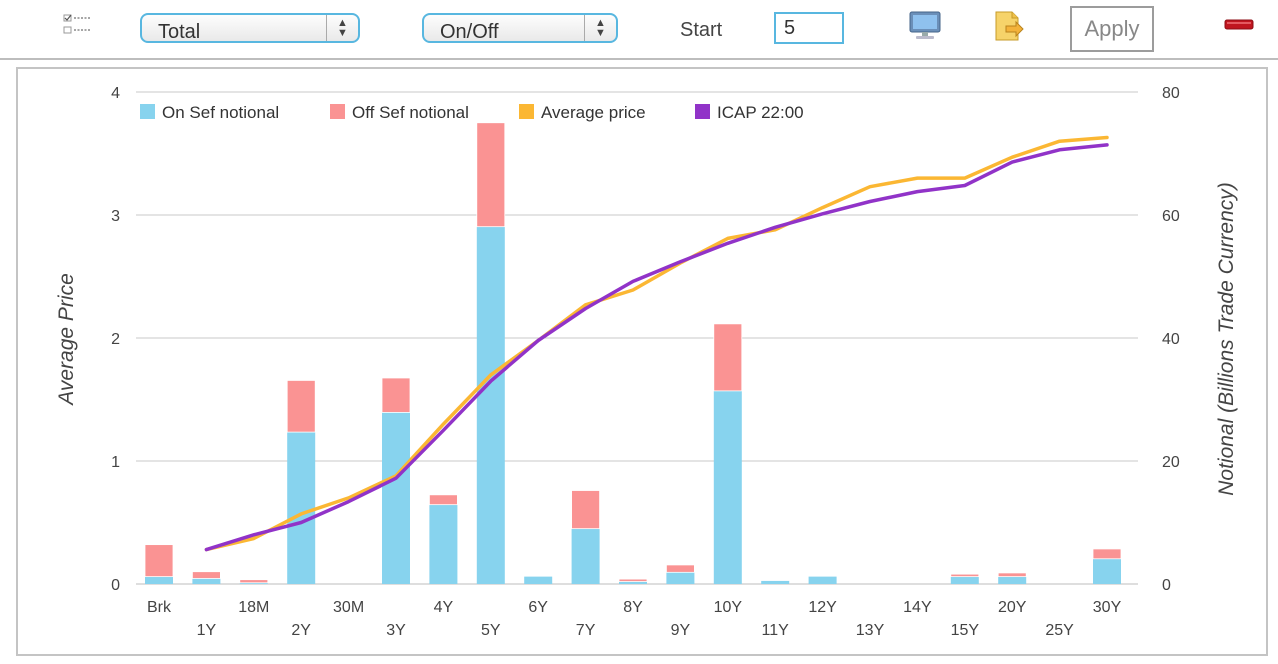 Image resolution: width=1278 pixels, height=664 pixels. Describe the element at coordinates (77, 25) in the screenshot. I see `checklist-icon` at that location.